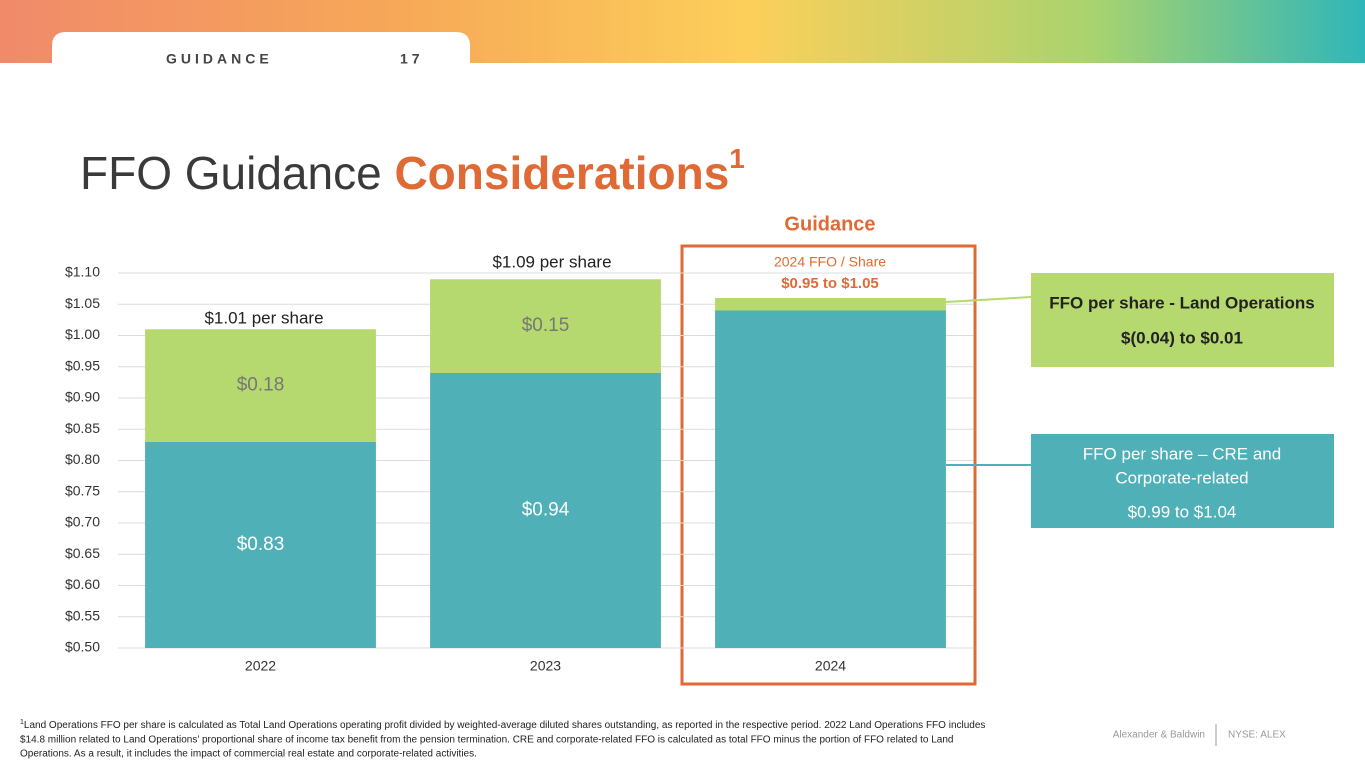 This screenshot has height=768, width=1365. I want to click on y-tick-label: $0.60, so click(82, 584).